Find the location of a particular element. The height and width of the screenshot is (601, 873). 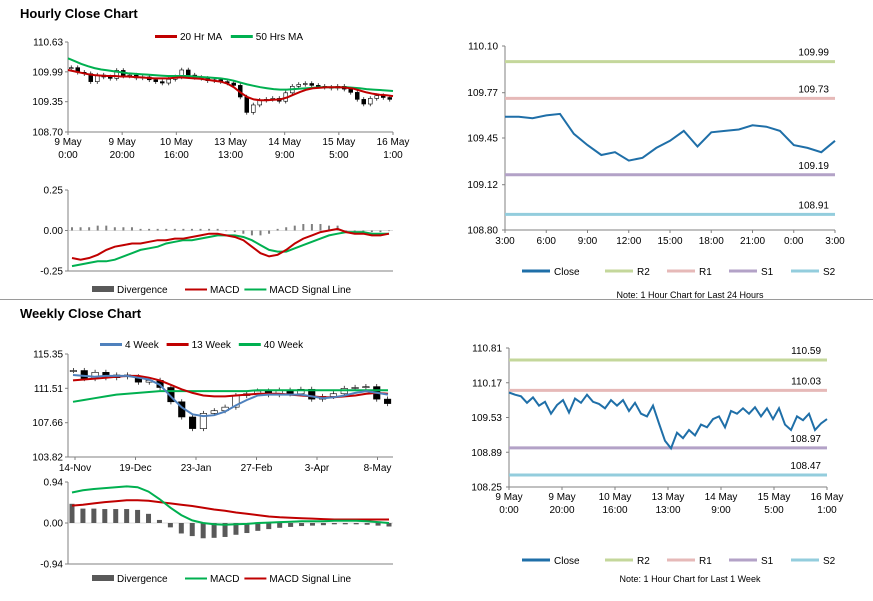

x-tick-label: 5:00 is located at coordinates (774, 510).